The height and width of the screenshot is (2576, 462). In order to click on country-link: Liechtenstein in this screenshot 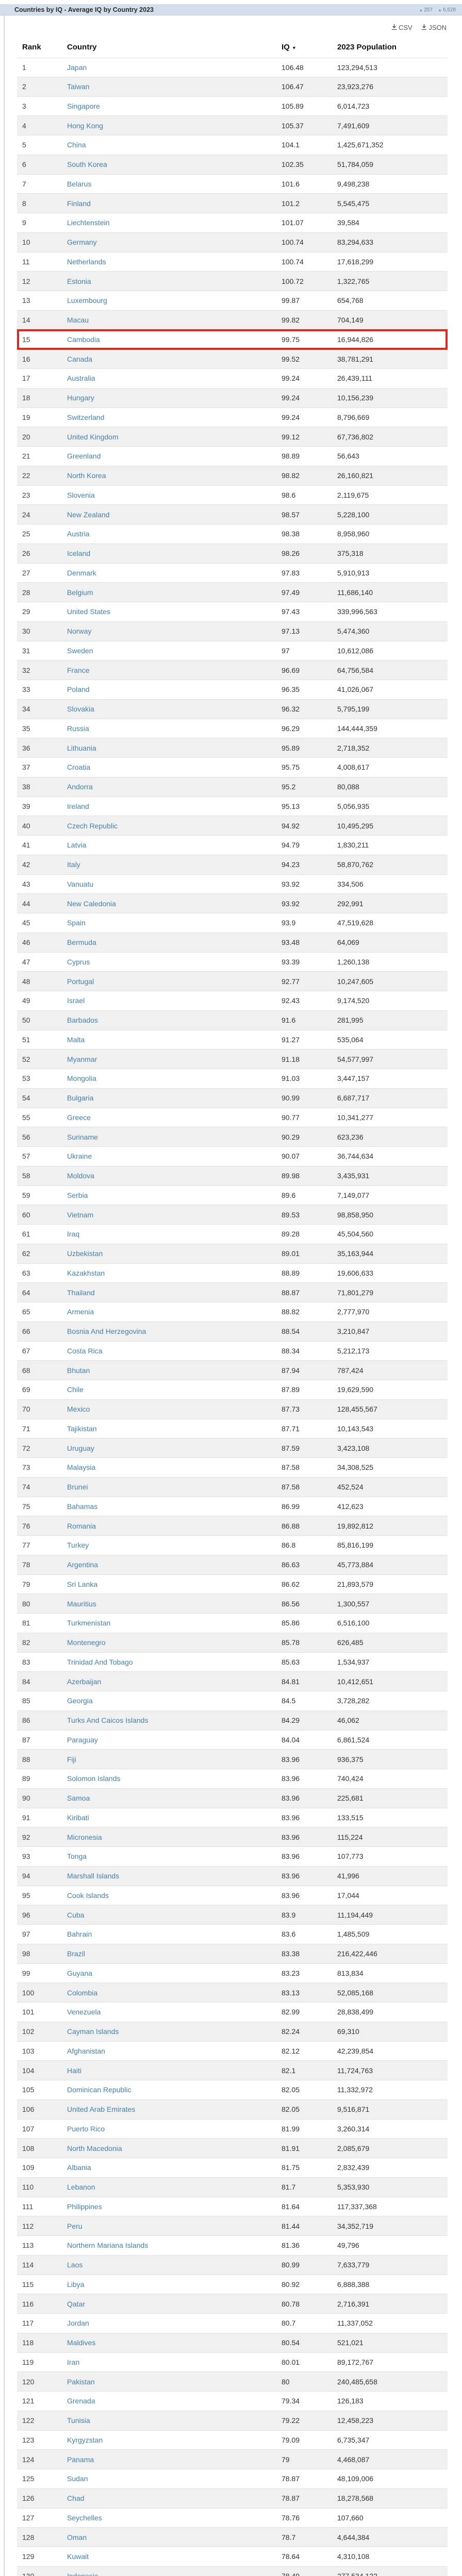, I will do `click(89, 222)`.